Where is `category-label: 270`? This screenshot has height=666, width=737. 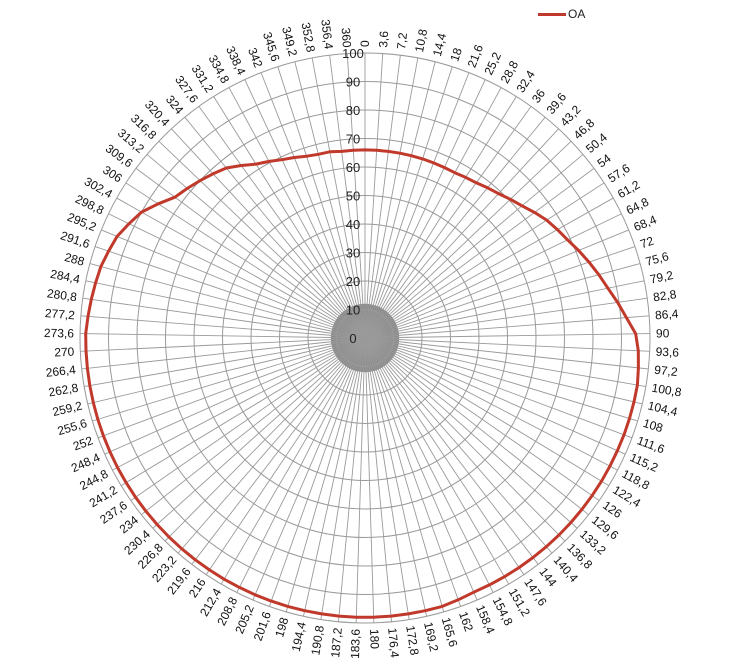
category-label: 270 is located at coordinates (64, 352).